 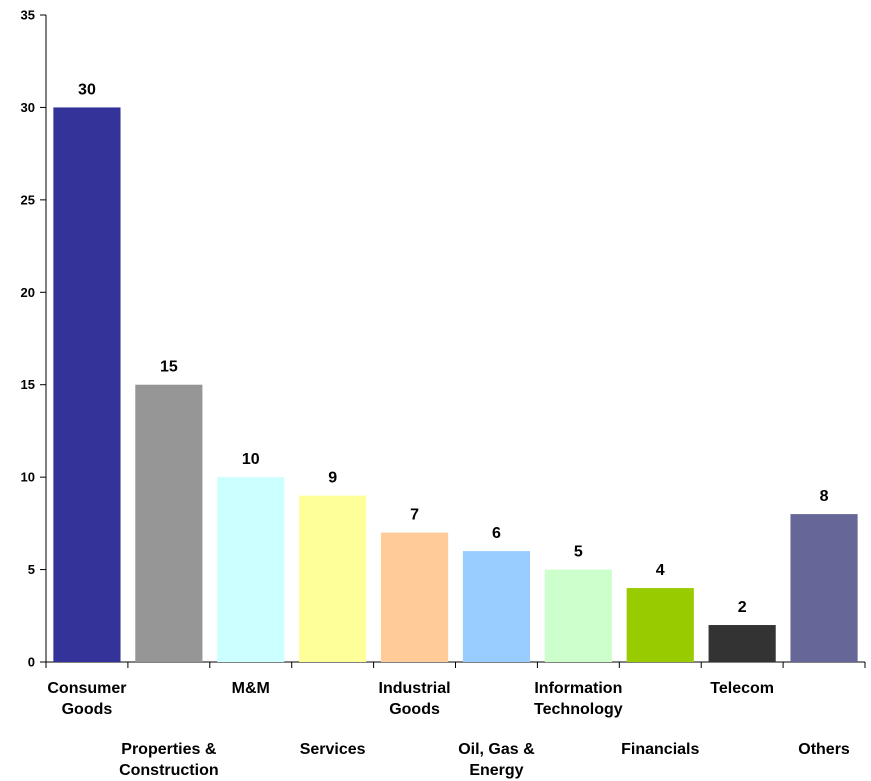 I want to click on category-label-line: Others, so click(x=824, y=749).